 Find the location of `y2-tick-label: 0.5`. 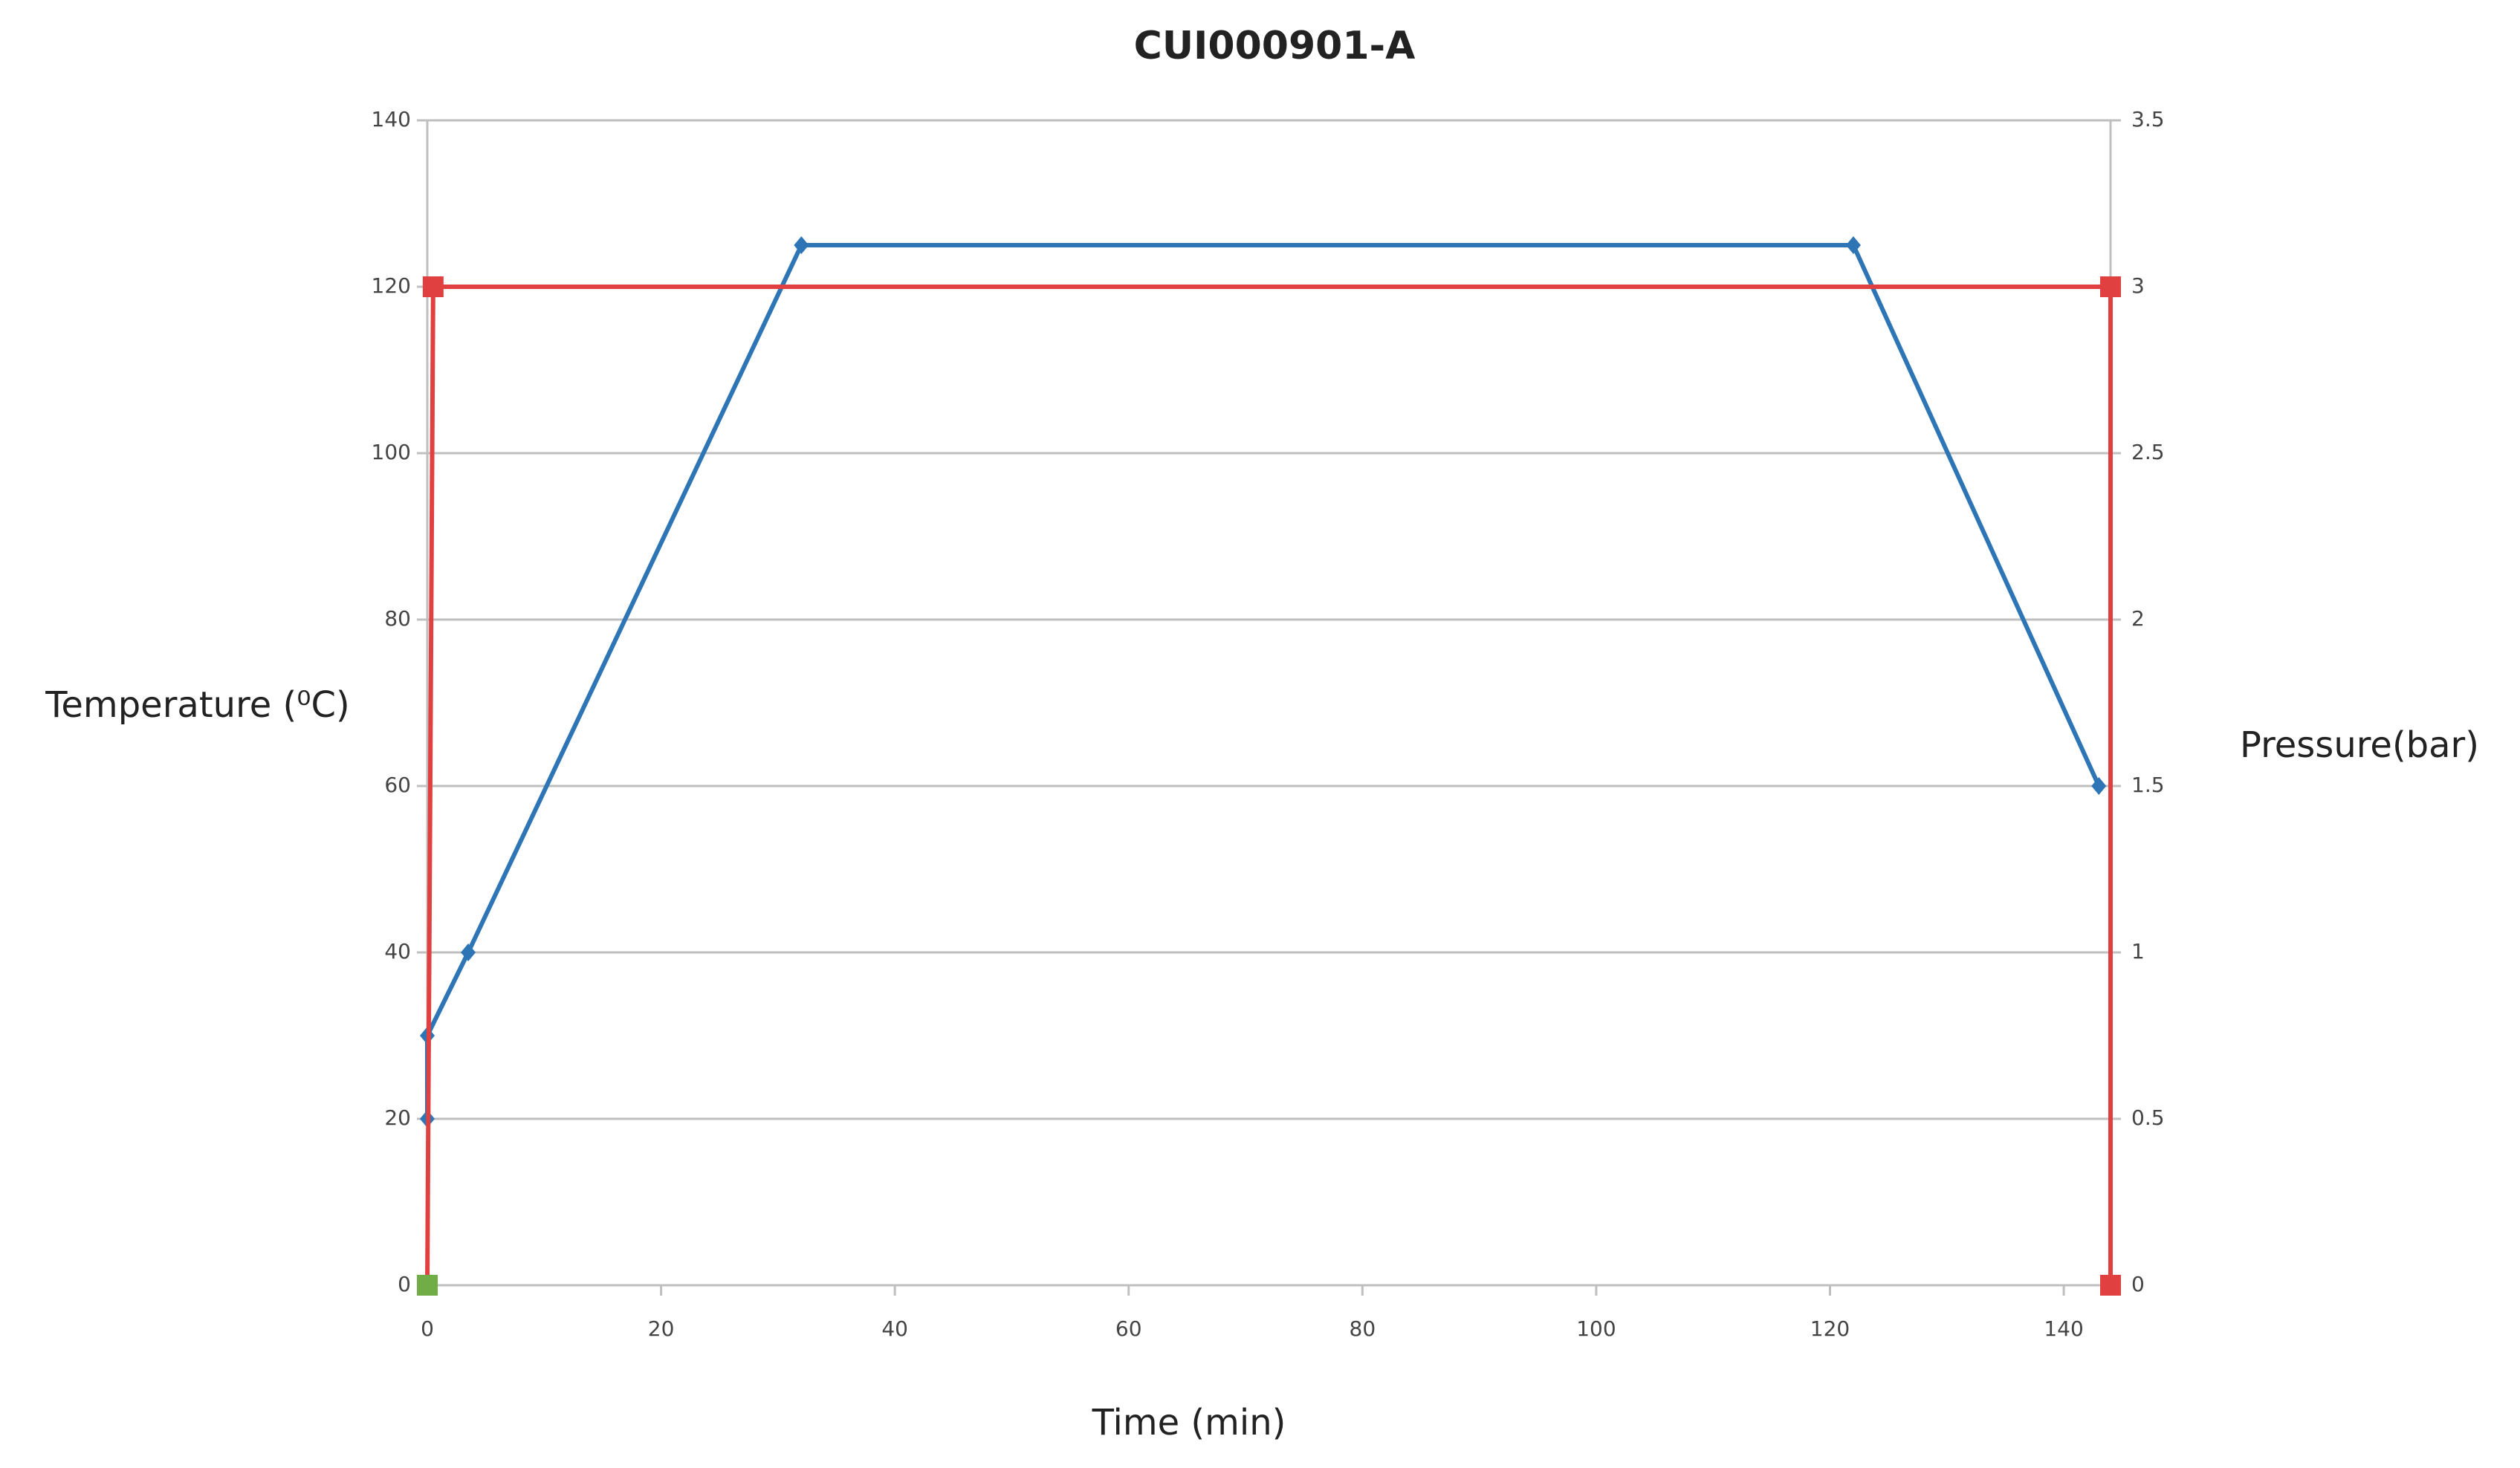

y2-tick-label: 0.5 is located at coordinates (2148, 1117).